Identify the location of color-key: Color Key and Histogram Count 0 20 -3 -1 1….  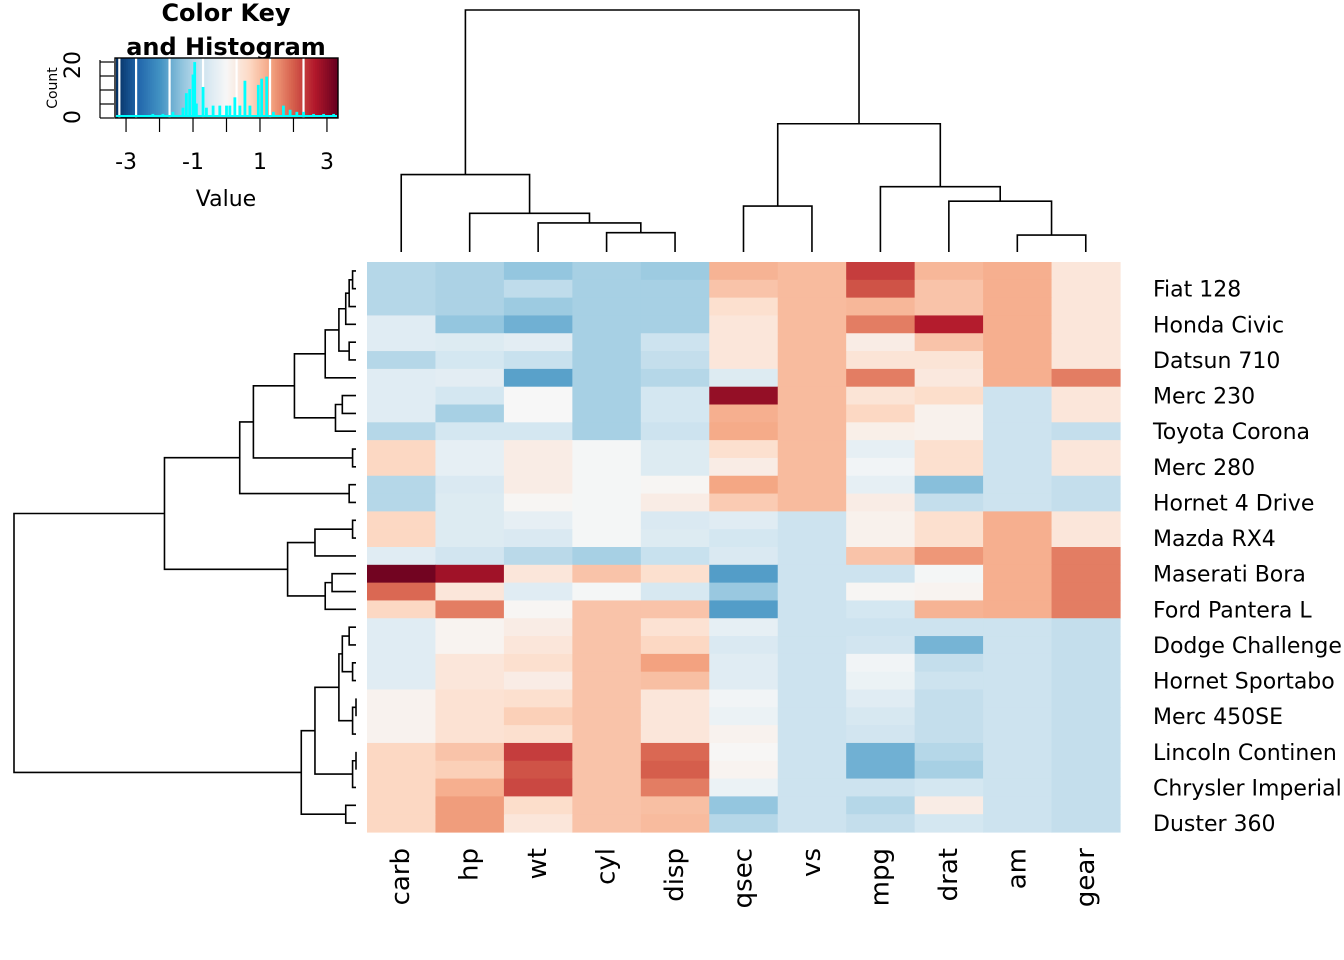
(192, 106).